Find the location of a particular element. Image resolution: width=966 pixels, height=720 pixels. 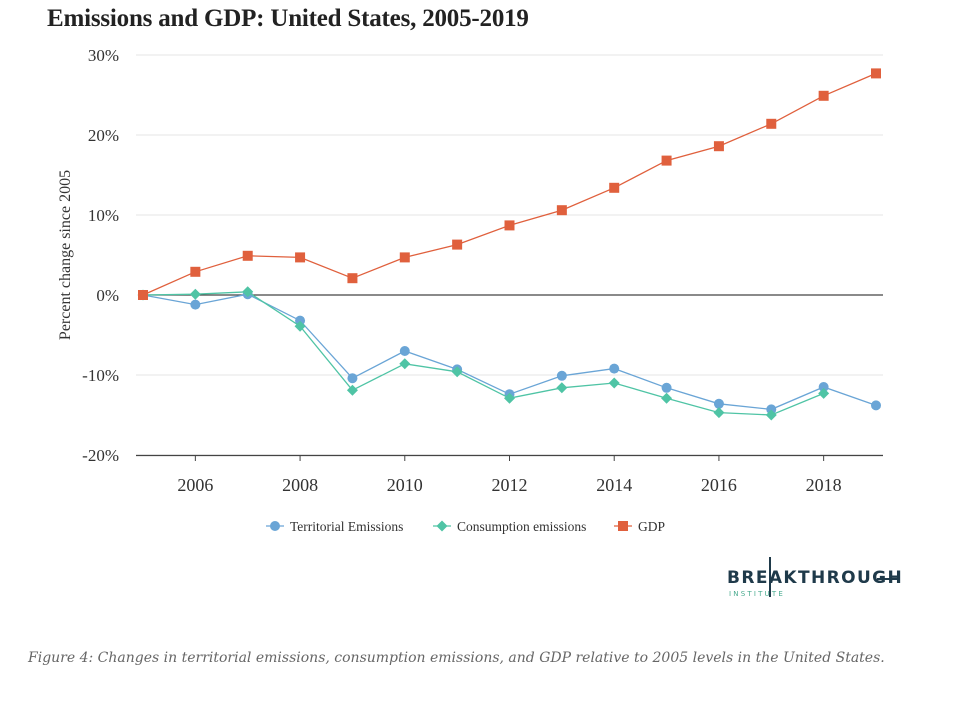

y-tick-label: -10% is located at coordinates (100, 375).